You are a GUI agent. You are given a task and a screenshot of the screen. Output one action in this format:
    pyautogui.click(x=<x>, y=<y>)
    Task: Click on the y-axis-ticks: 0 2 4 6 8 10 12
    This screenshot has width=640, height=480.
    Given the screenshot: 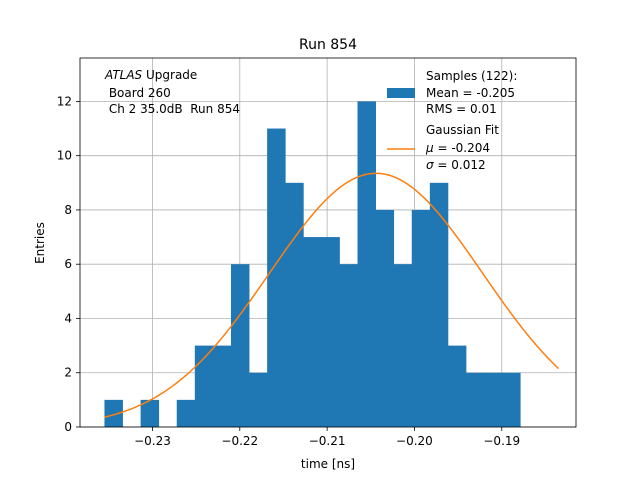 What is the action you would take?
    pyautogui.click(x=68, y=264)
    